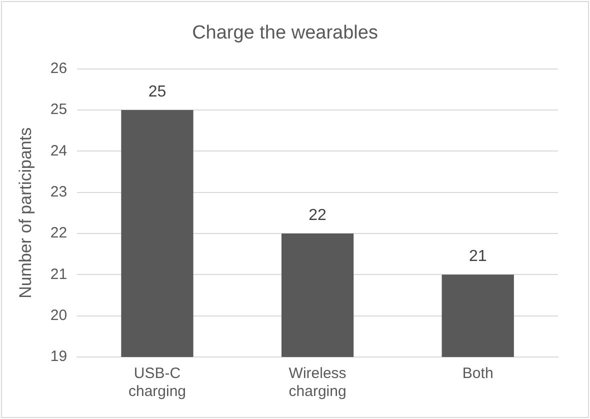 The image size is (590, 419). What do you see at coordinates (59, 151) in the screenshot?
I see `y-tick-label: 24` at bounding box center [59, 151].